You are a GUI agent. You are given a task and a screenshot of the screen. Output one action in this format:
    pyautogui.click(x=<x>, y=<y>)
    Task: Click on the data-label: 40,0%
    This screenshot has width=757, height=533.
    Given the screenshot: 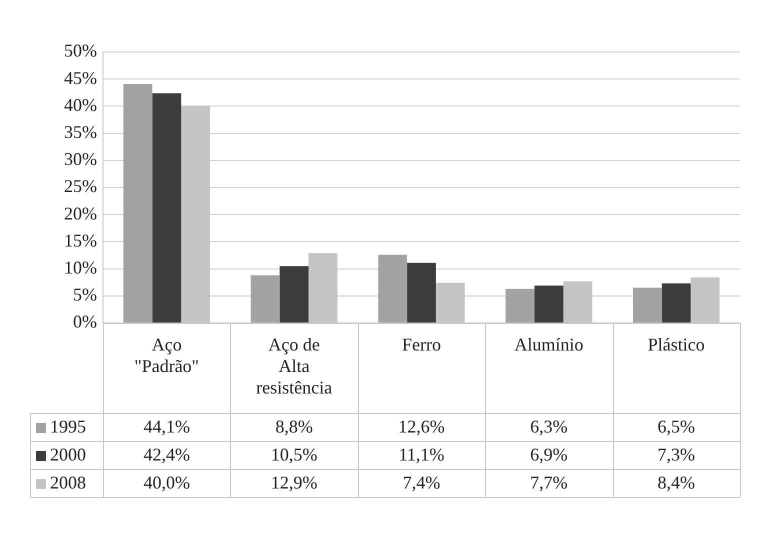 What is the action you would take?
    pyautogui.click(x=166, y=482)
    